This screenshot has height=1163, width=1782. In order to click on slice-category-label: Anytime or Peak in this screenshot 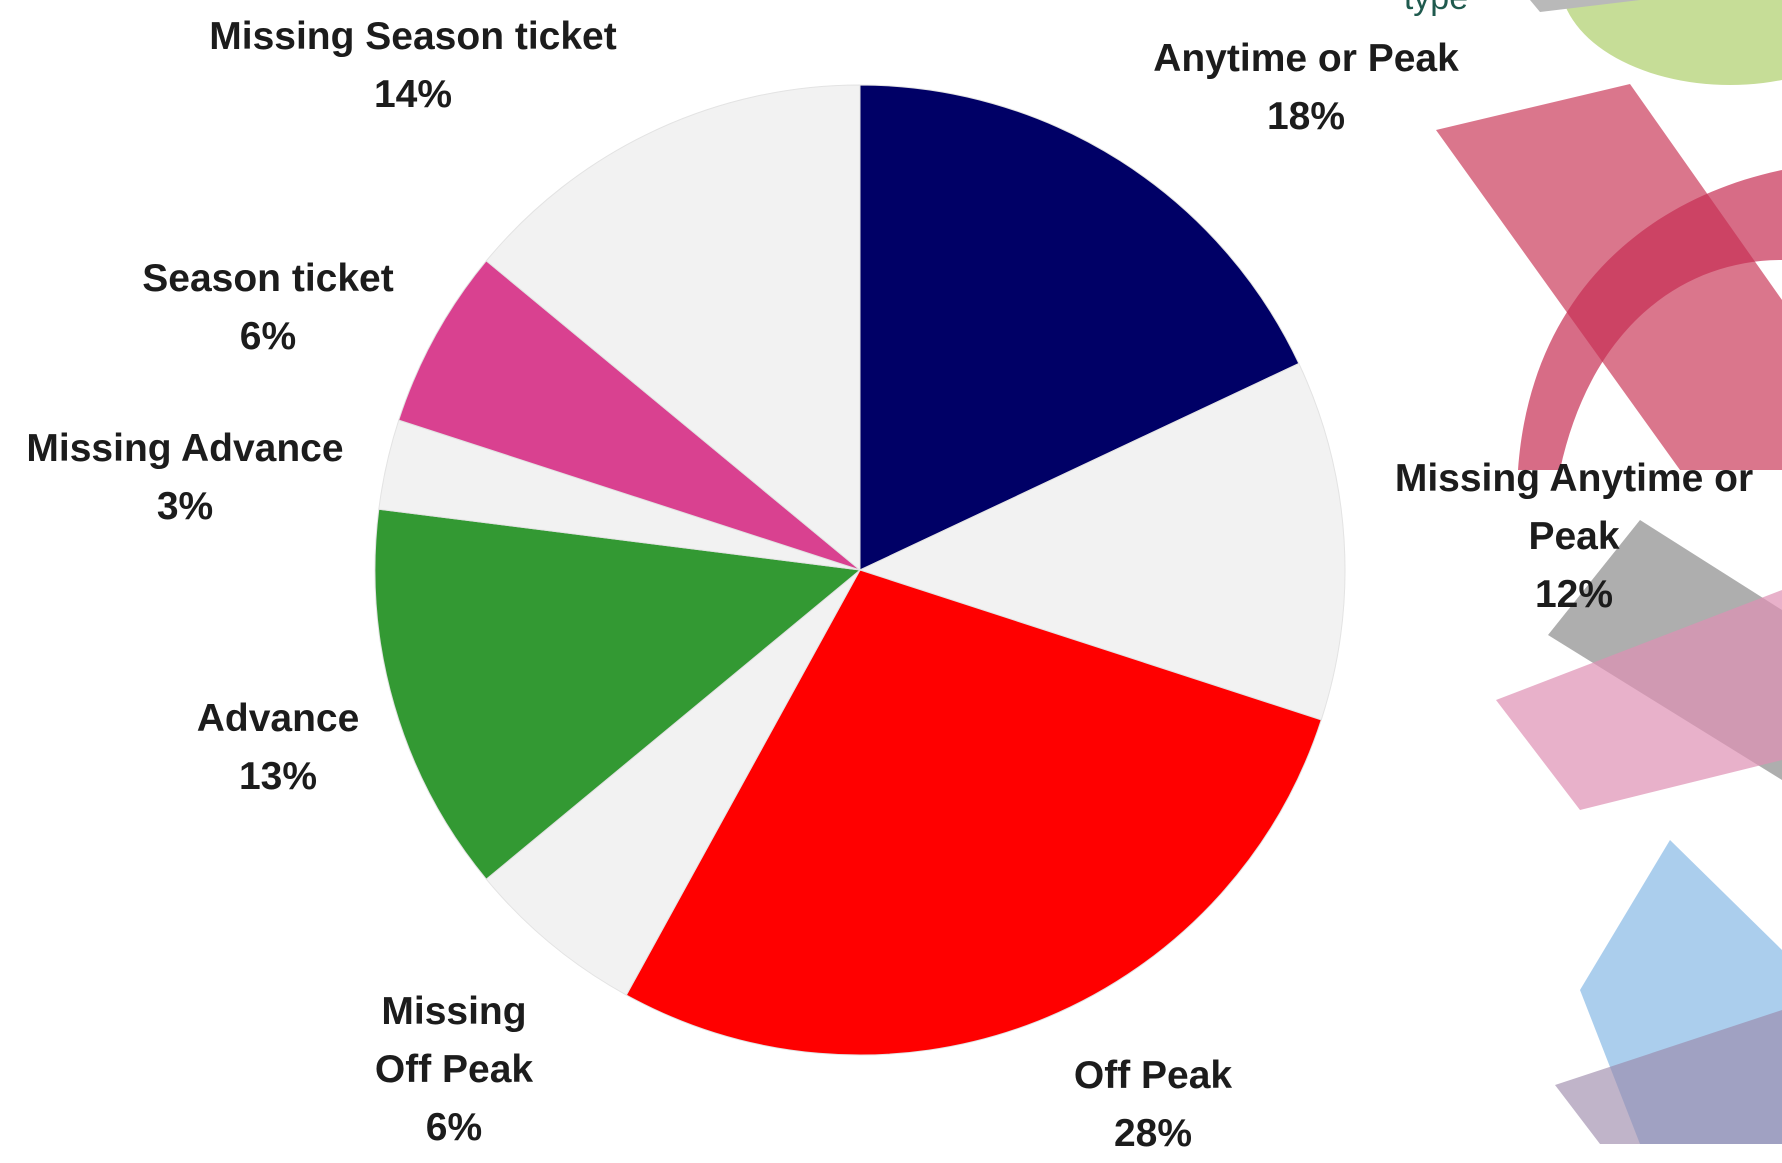, I will do `click(1306, 58)`.